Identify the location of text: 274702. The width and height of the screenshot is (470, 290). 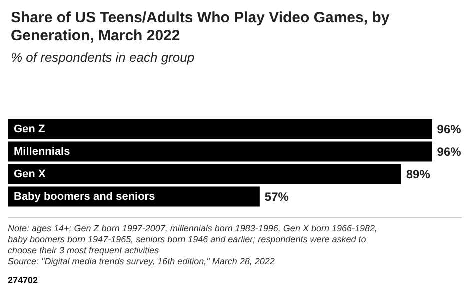
(23, 281).